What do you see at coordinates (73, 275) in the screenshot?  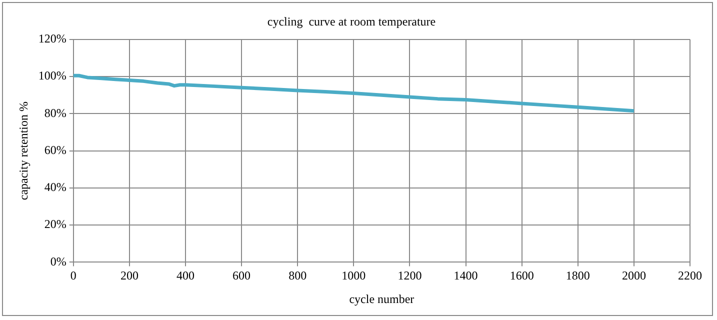 I see `x-tick-label: 0` at bounding box center [73, 275].